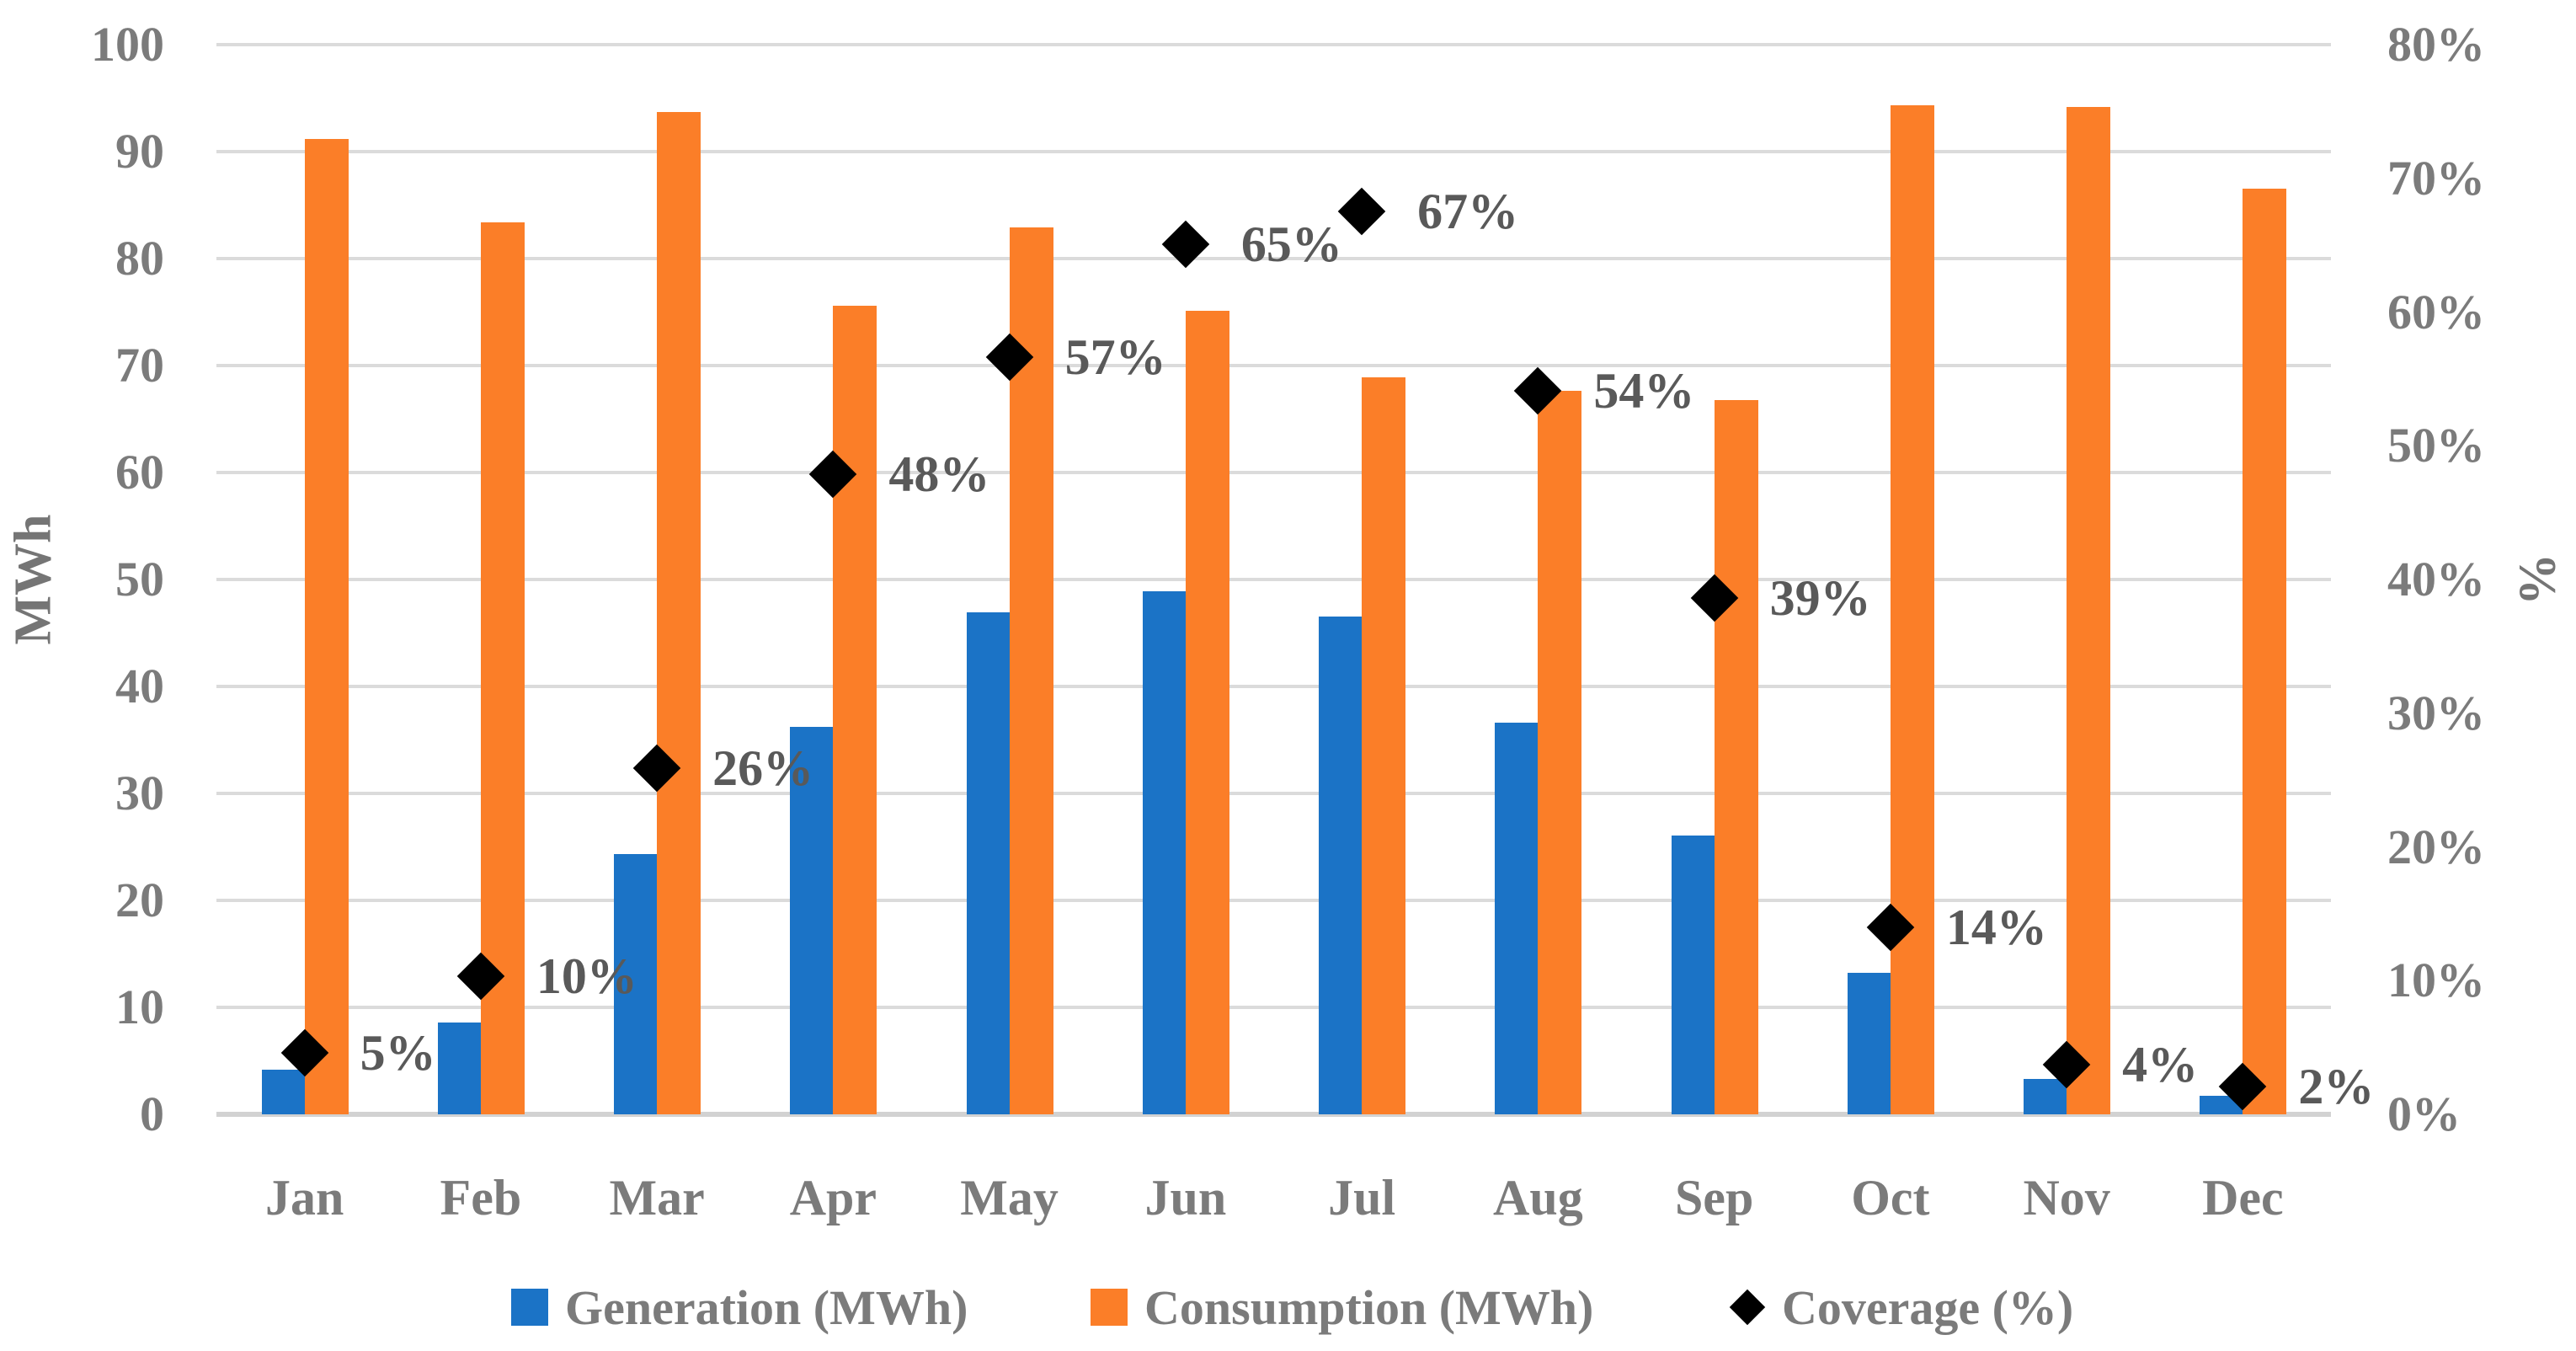  Describe the element at coordinates (139, 472) in the screenshot. I see `y-axis-tick-left: 60` at that location.